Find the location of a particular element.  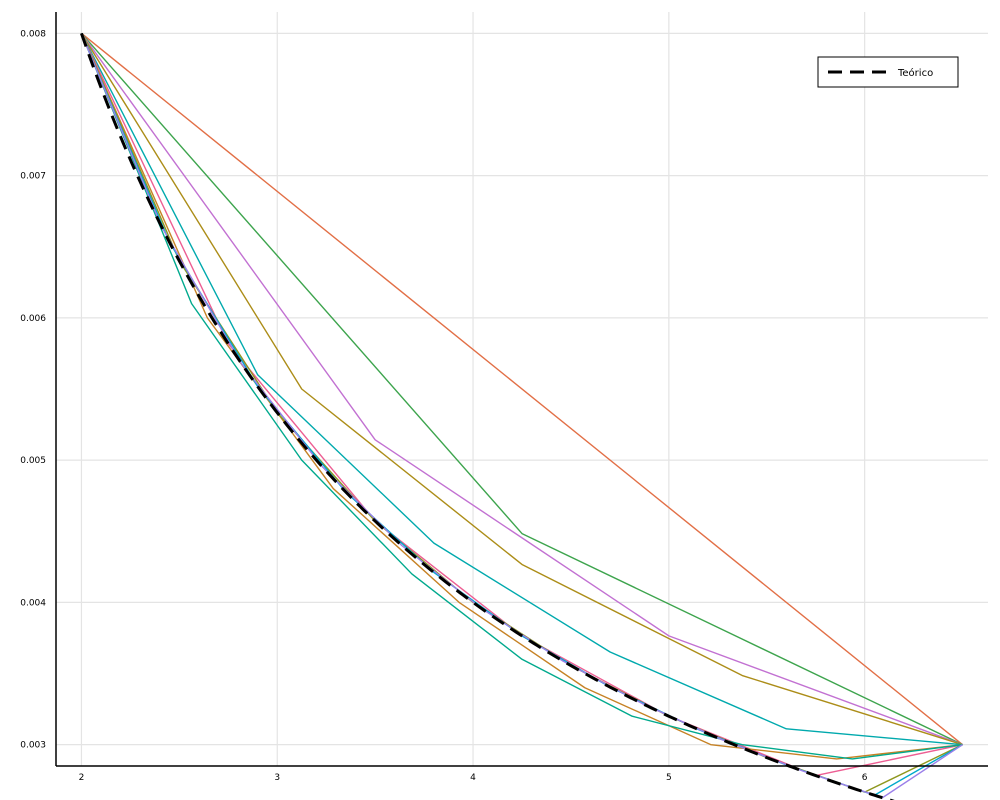

x-tick-label: 2 is located at coordinates (82, 778).